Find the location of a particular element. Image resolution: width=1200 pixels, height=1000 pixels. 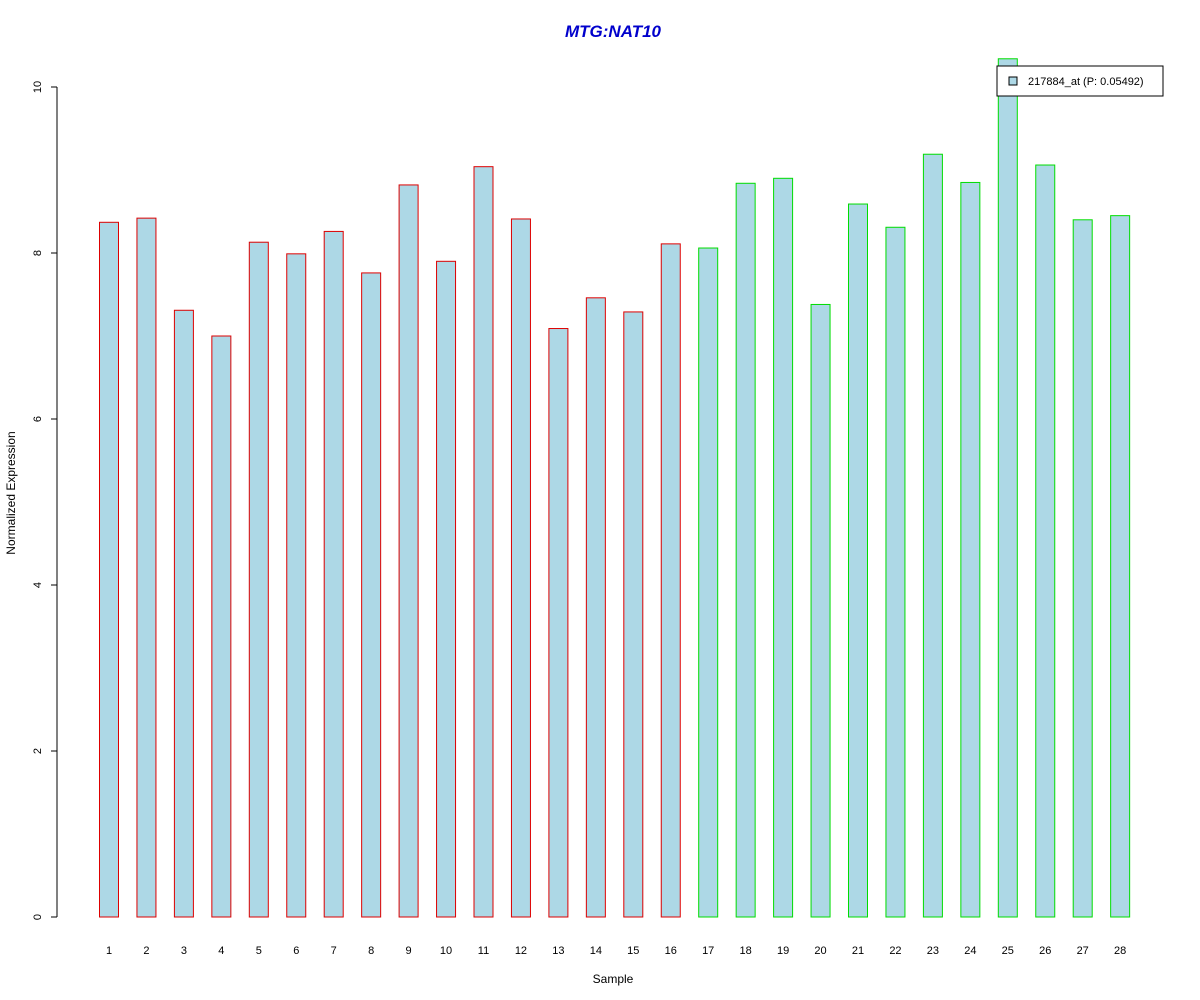

y-tick-label: 4 is located at coordinates (38, 585).